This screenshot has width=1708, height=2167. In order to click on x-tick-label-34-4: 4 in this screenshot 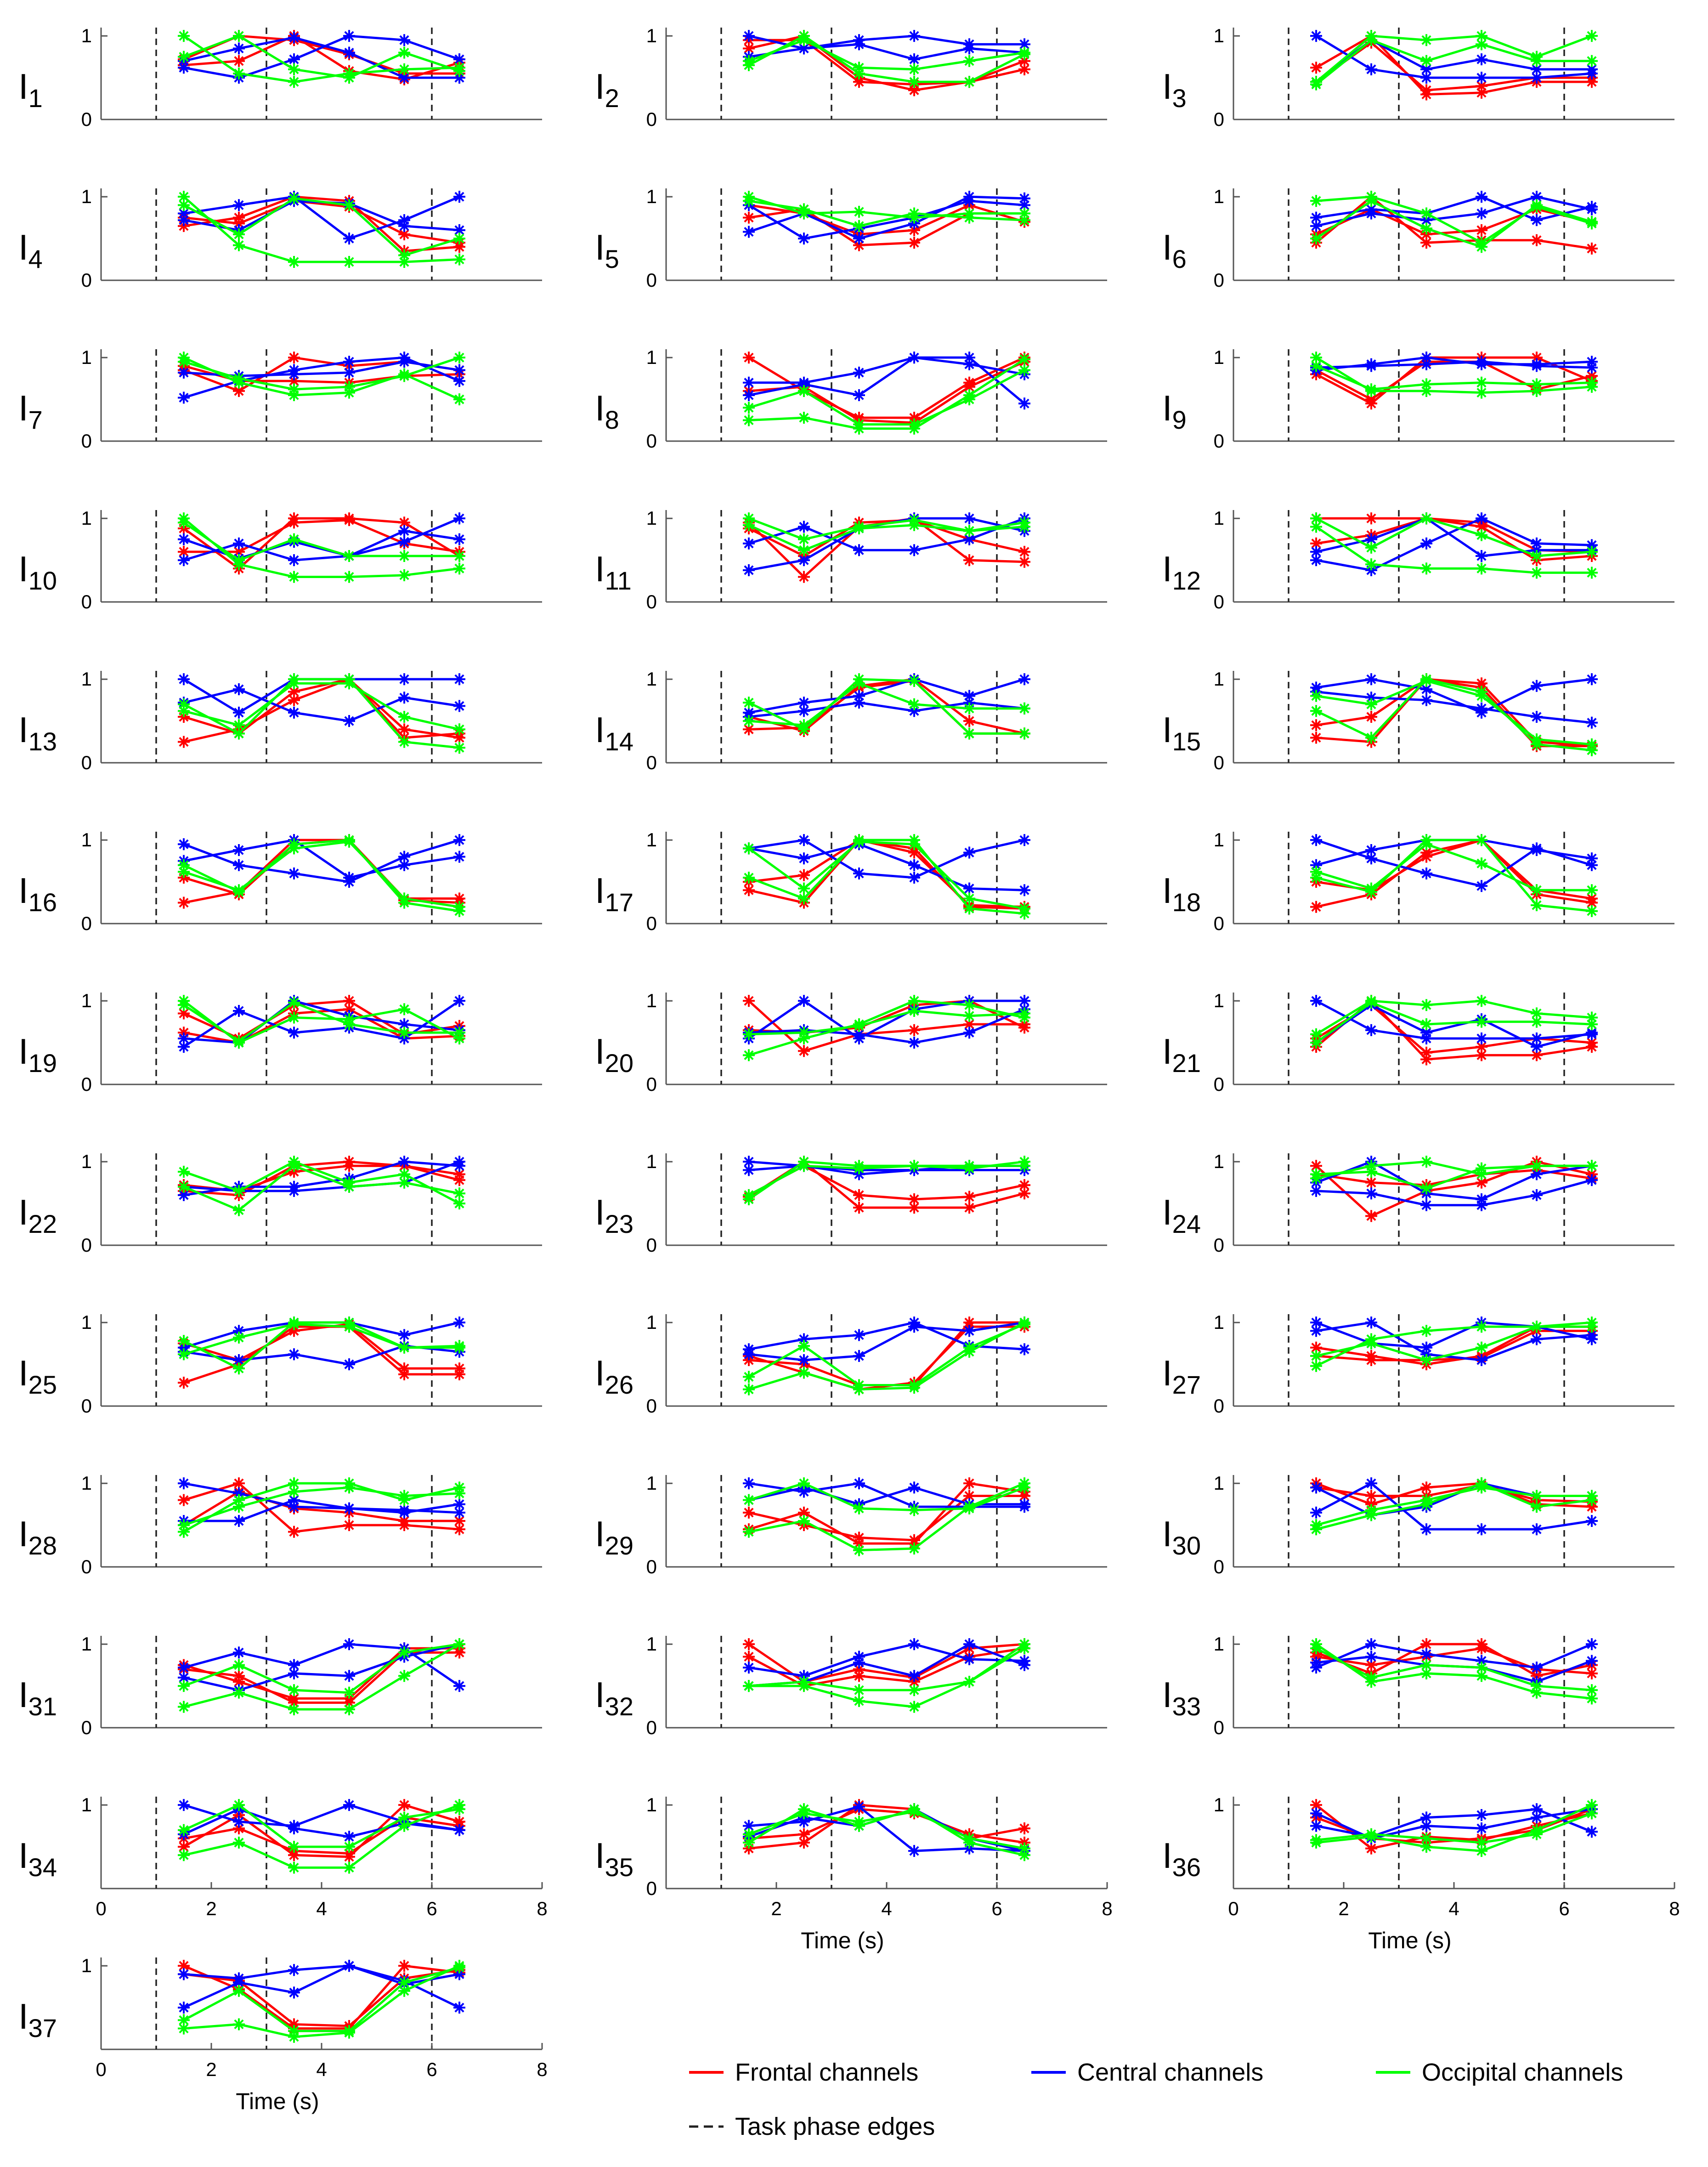, I will do `click(321, 1908)`.